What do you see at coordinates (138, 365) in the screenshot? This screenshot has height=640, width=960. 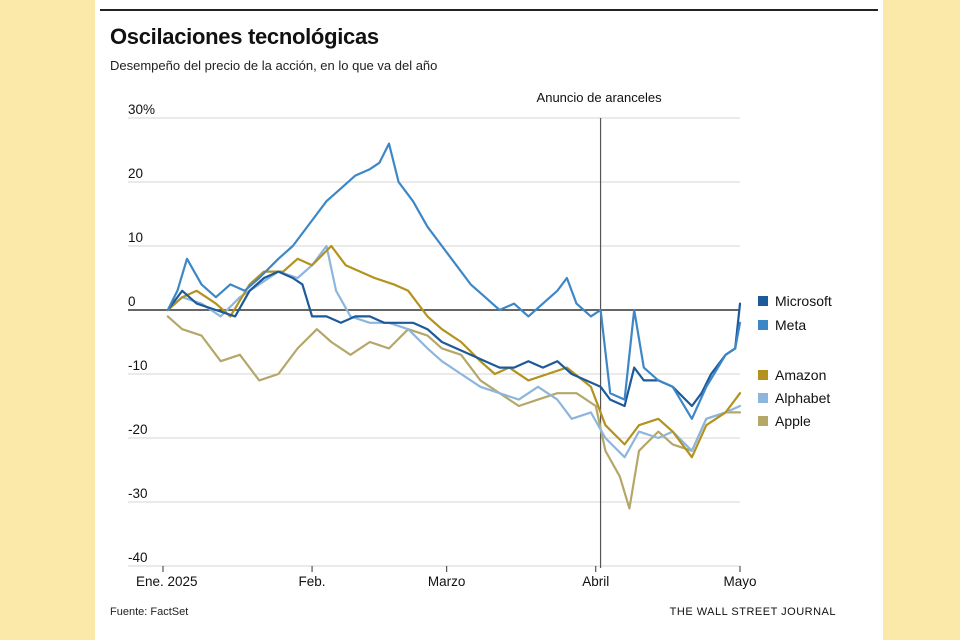 I see `y-tick-label: -10` at bounding box center [138, 365].